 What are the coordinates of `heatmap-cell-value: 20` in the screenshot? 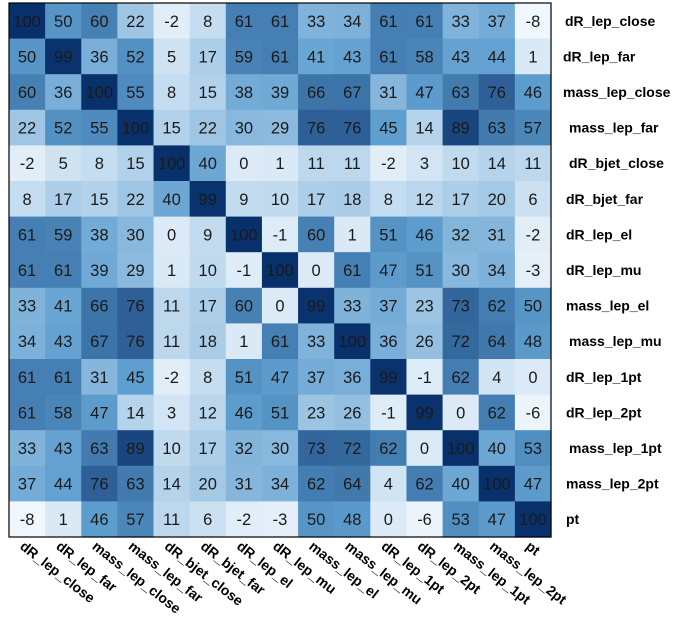 It's located at (208, 485).